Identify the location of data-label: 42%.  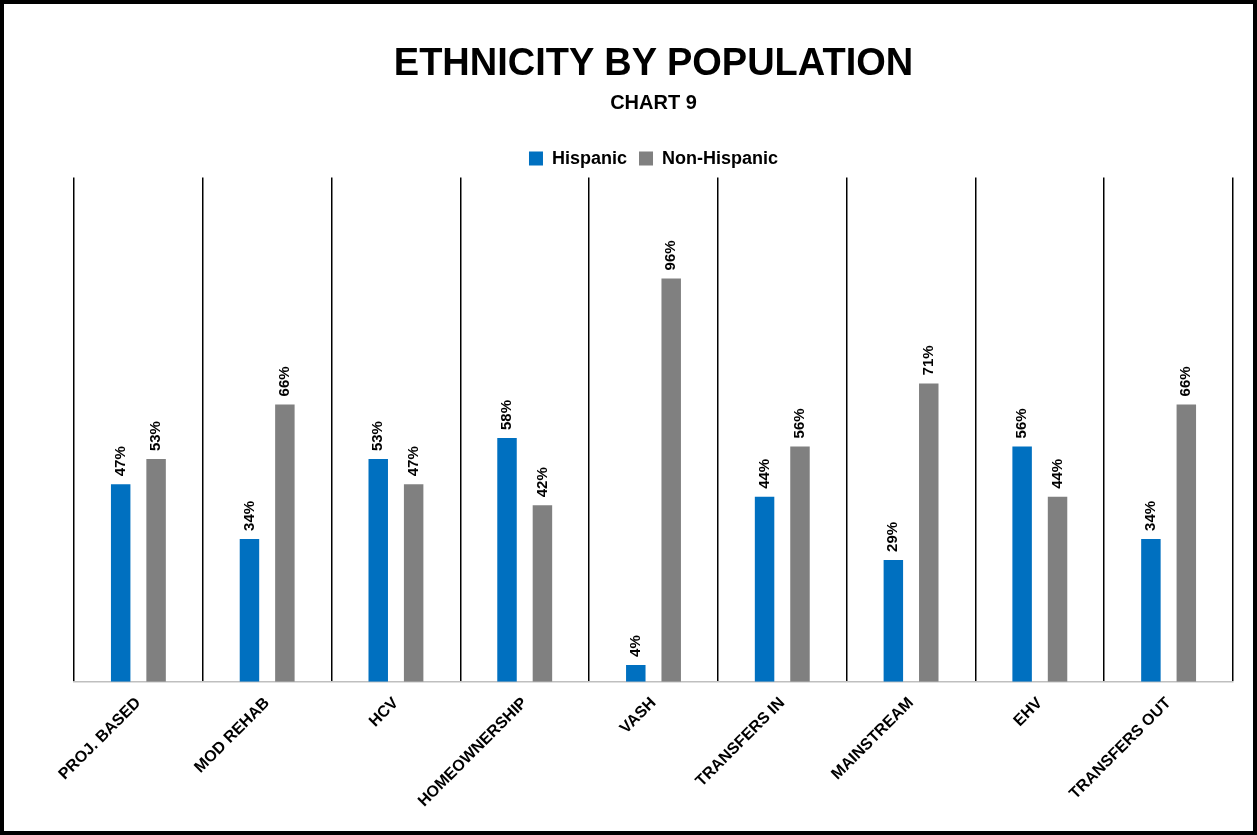
(541, 482).